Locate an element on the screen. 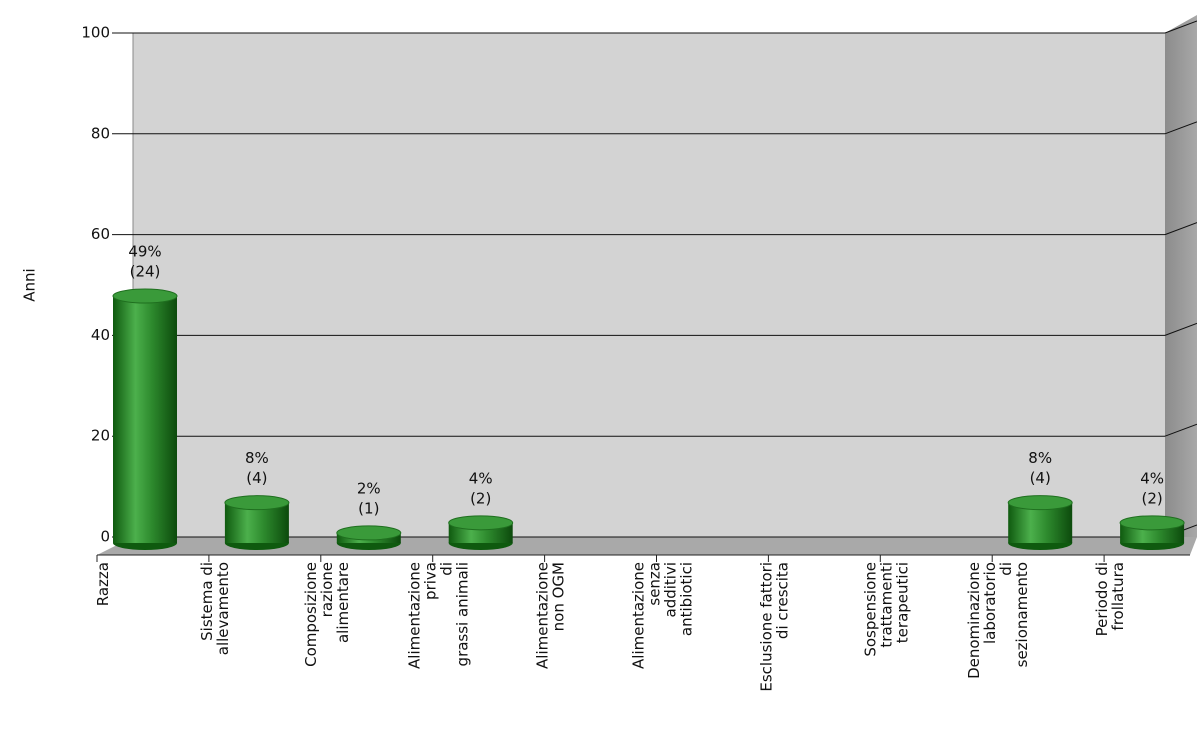 This screenshot has width=1197, height=744. x-tick-label-line: additivi is located at coordinates (671, 590).